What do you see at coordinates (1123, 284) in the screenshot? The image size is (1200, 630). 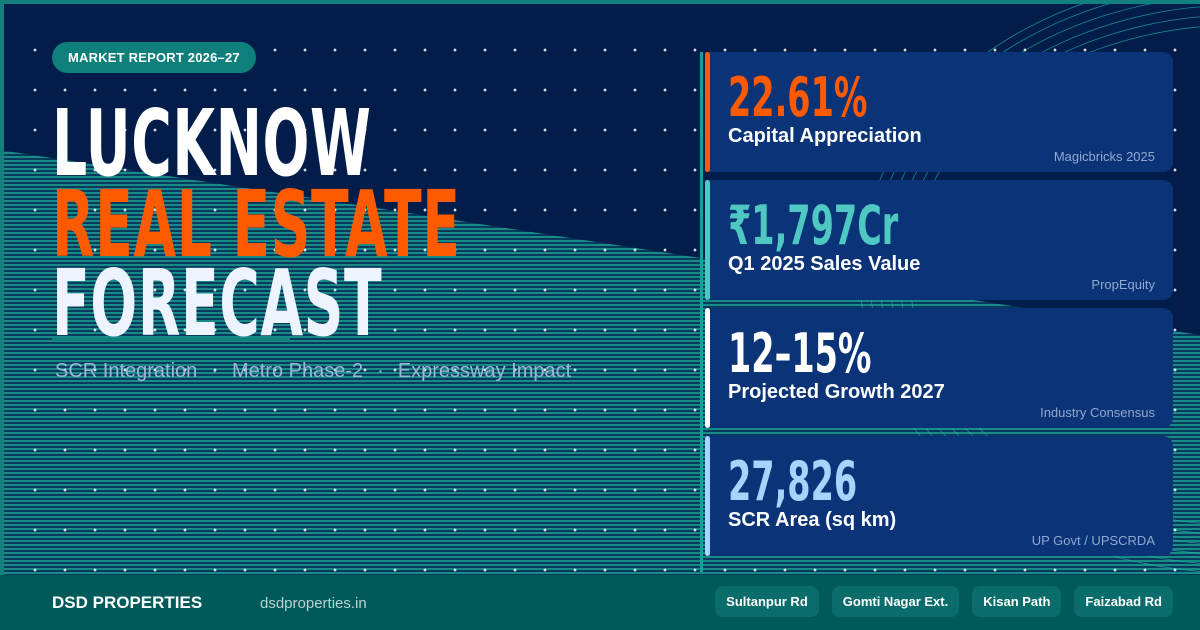 I see `stat-source: PropEquity` at bounding box center [1123, 284].